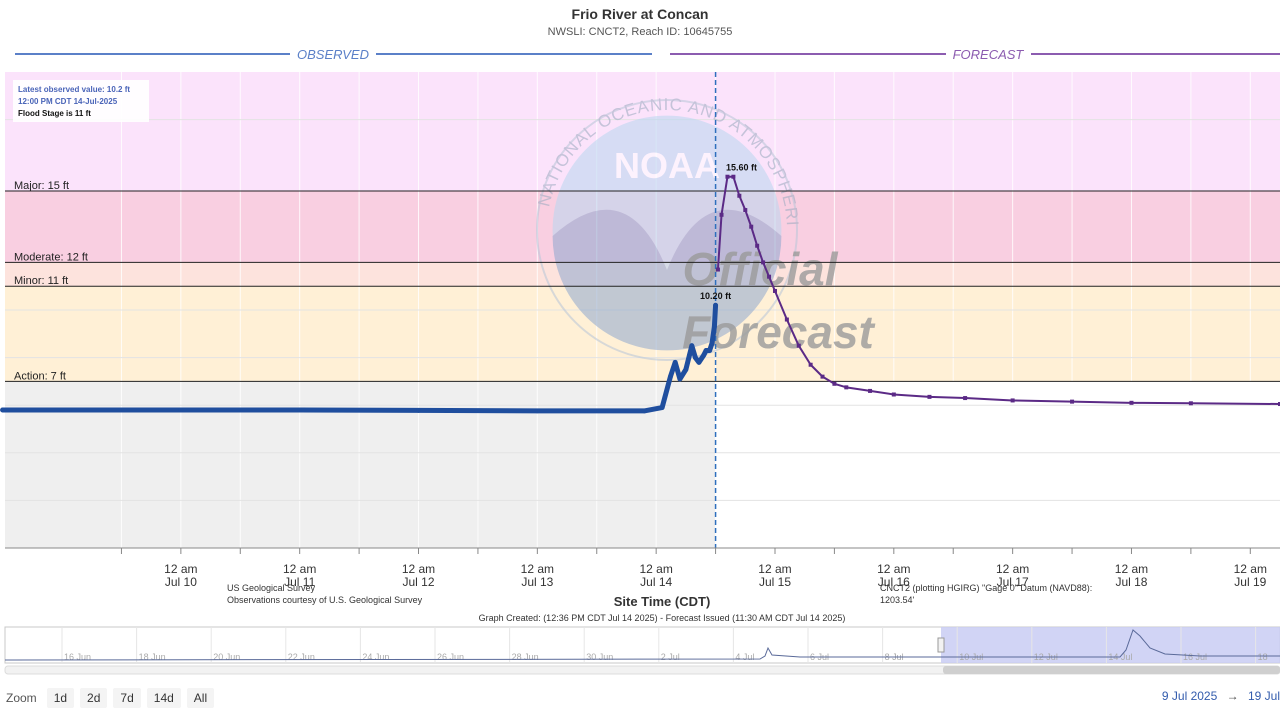 The image size is (1280, 721). What do you see at coordinates (1189, 696) in the screenshot?
I see `date-range-from: 9 Jul 2025` at bounding box center [1189, 696].